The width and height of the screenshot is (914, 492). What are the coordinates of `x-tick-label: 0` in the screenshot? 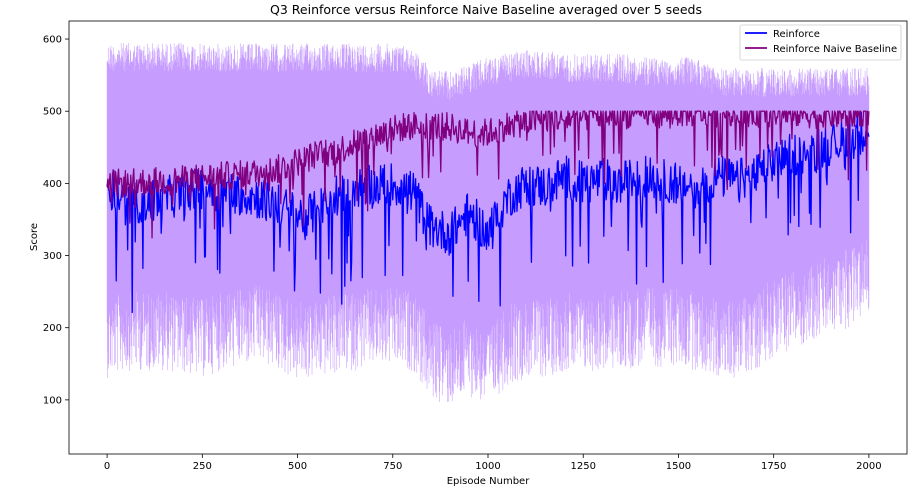 It's located at (107, 466).